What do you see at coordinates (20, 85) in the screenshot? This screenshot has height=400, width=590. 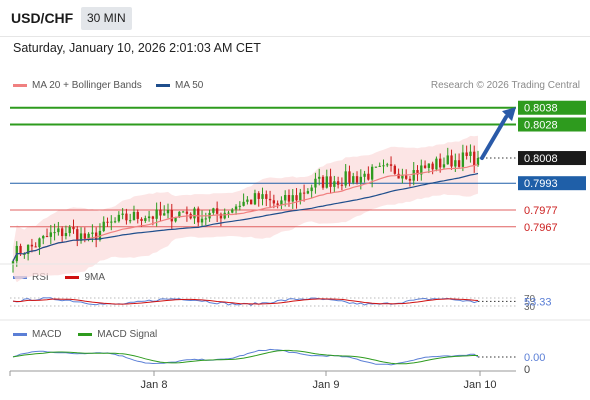 I see `ma20-swatch` at bounding box center [20, 85].